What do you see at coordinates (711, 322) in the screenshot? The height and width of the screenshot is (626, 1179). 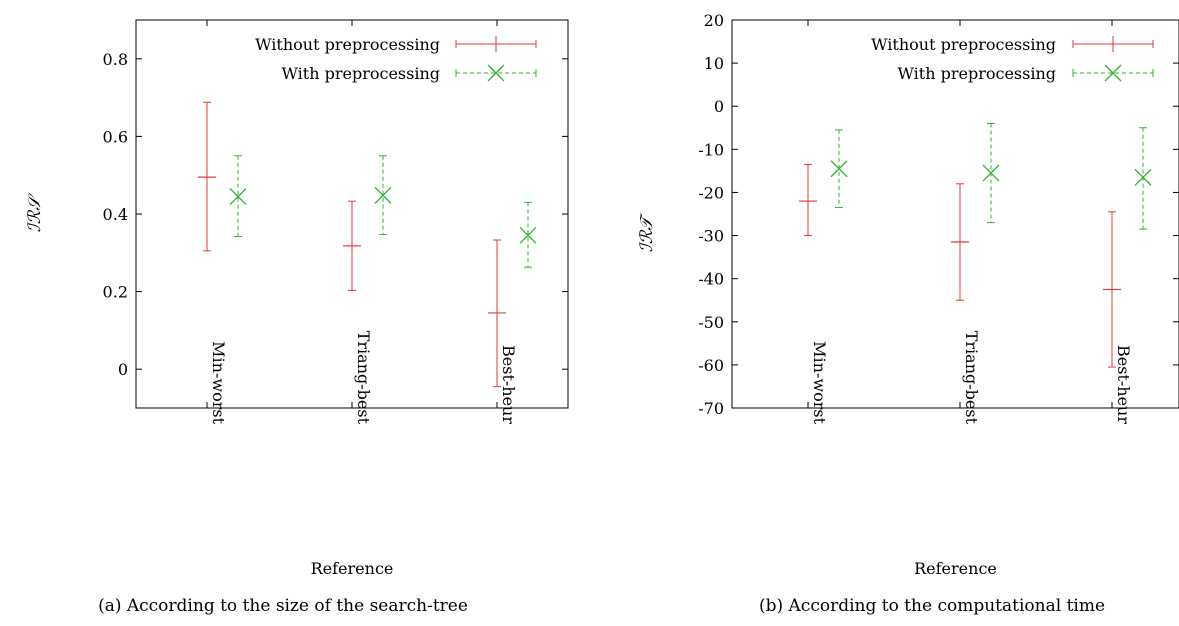 I see `y-tick-label: -50` at bounding box center [711, 322].